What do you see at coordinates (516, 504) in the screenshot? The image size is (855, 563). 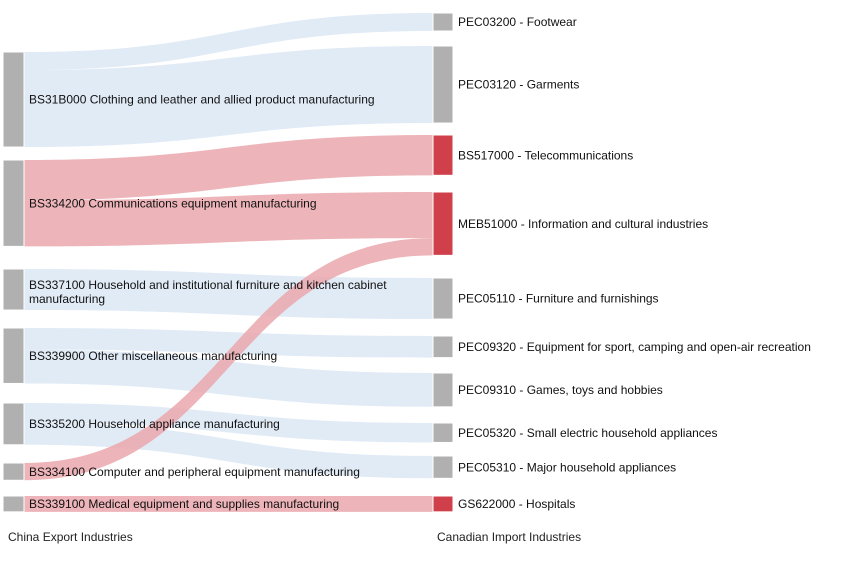 I see `target-label-GS622000: GS622000 - Hospitals` at bounding box center [516, 504].